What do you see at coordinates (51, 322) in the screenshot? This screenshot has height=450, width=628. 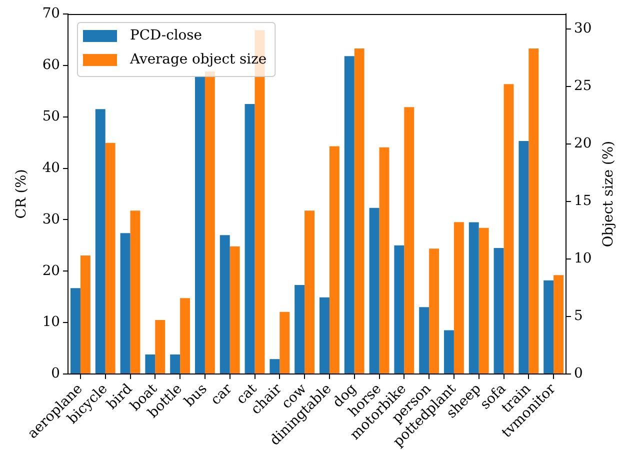 I see `y-tick-label: 10` at bounding box center [51, 322].